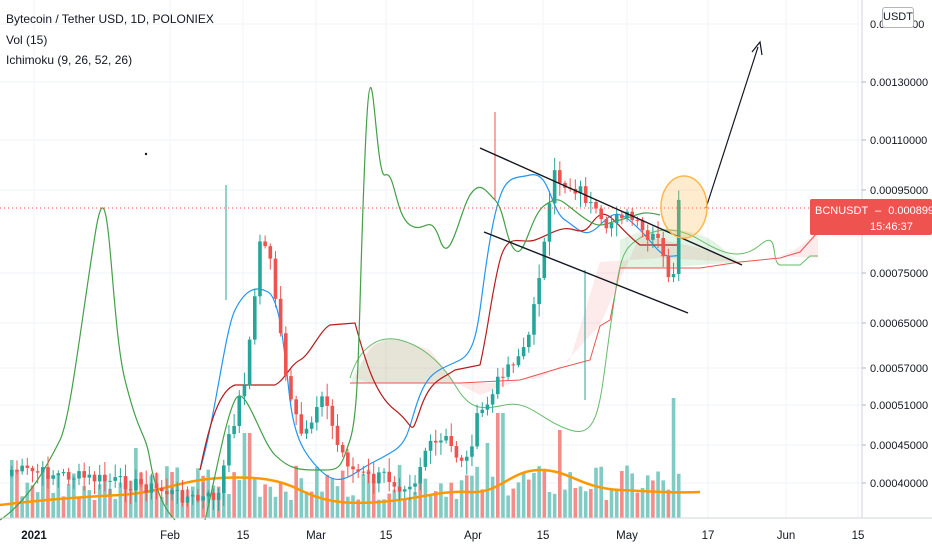 This screenshot has height=550, width=932. Describe the element at coordinates (899, 369) in the screenshot. I see `y-tick-label: 0.00057000` at that location.